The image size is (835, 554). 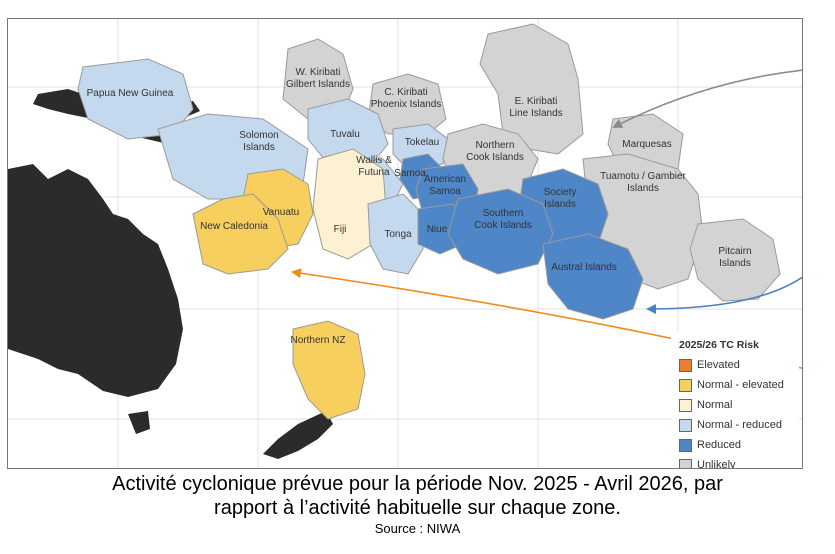 What do you see at coordinates (719, 445) in the screenshot?
I see `legend-label: Reduced` at bounding box center [719, 445].